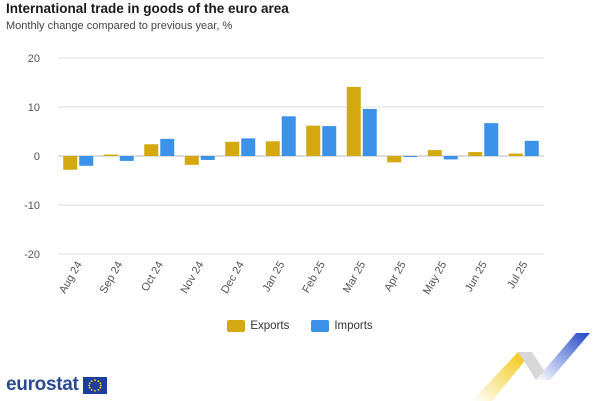 The height and width of the screenshot is (401, 600). Describe the element at coordinates (273, 277) in the screenshot. I see `x-tick-label: Jan 25` at that location.